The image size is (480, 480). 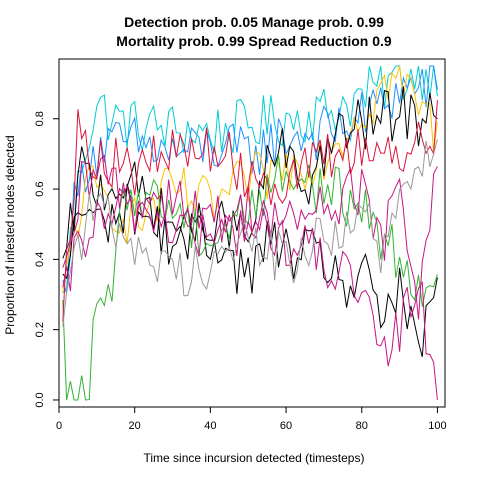 I want to click on x-tick-label: 80, so click(x=362, y=426).